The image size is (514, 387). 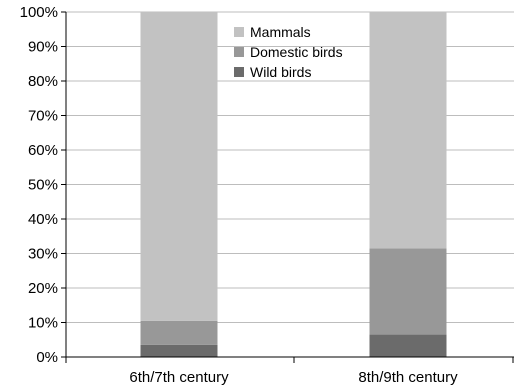 What do you see at coordinates (43, 150) in the screenshot?
I see `y-tick-label: 60%` at bounding box center [43, 150].